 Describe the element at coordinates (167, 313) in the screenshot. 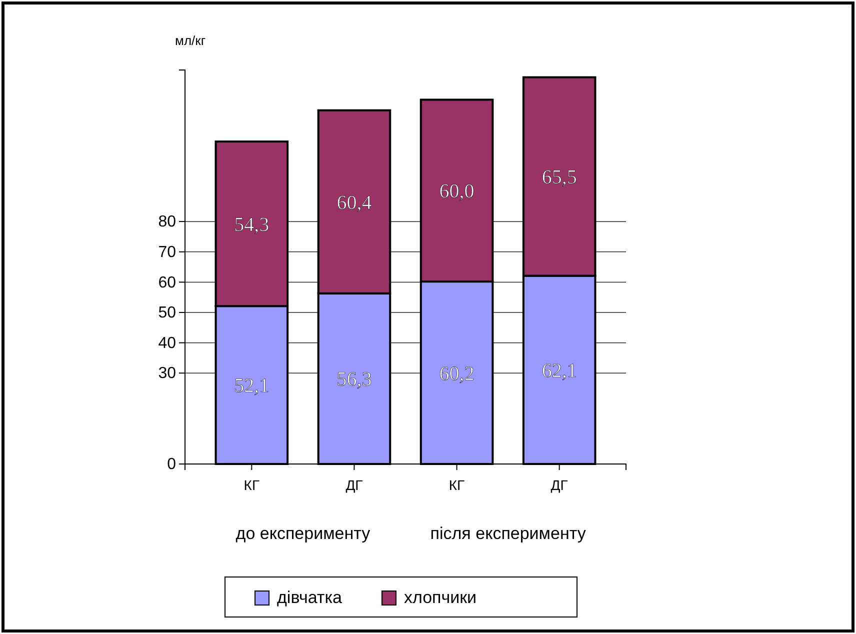

I see `y-tick-label: 50` at that location.